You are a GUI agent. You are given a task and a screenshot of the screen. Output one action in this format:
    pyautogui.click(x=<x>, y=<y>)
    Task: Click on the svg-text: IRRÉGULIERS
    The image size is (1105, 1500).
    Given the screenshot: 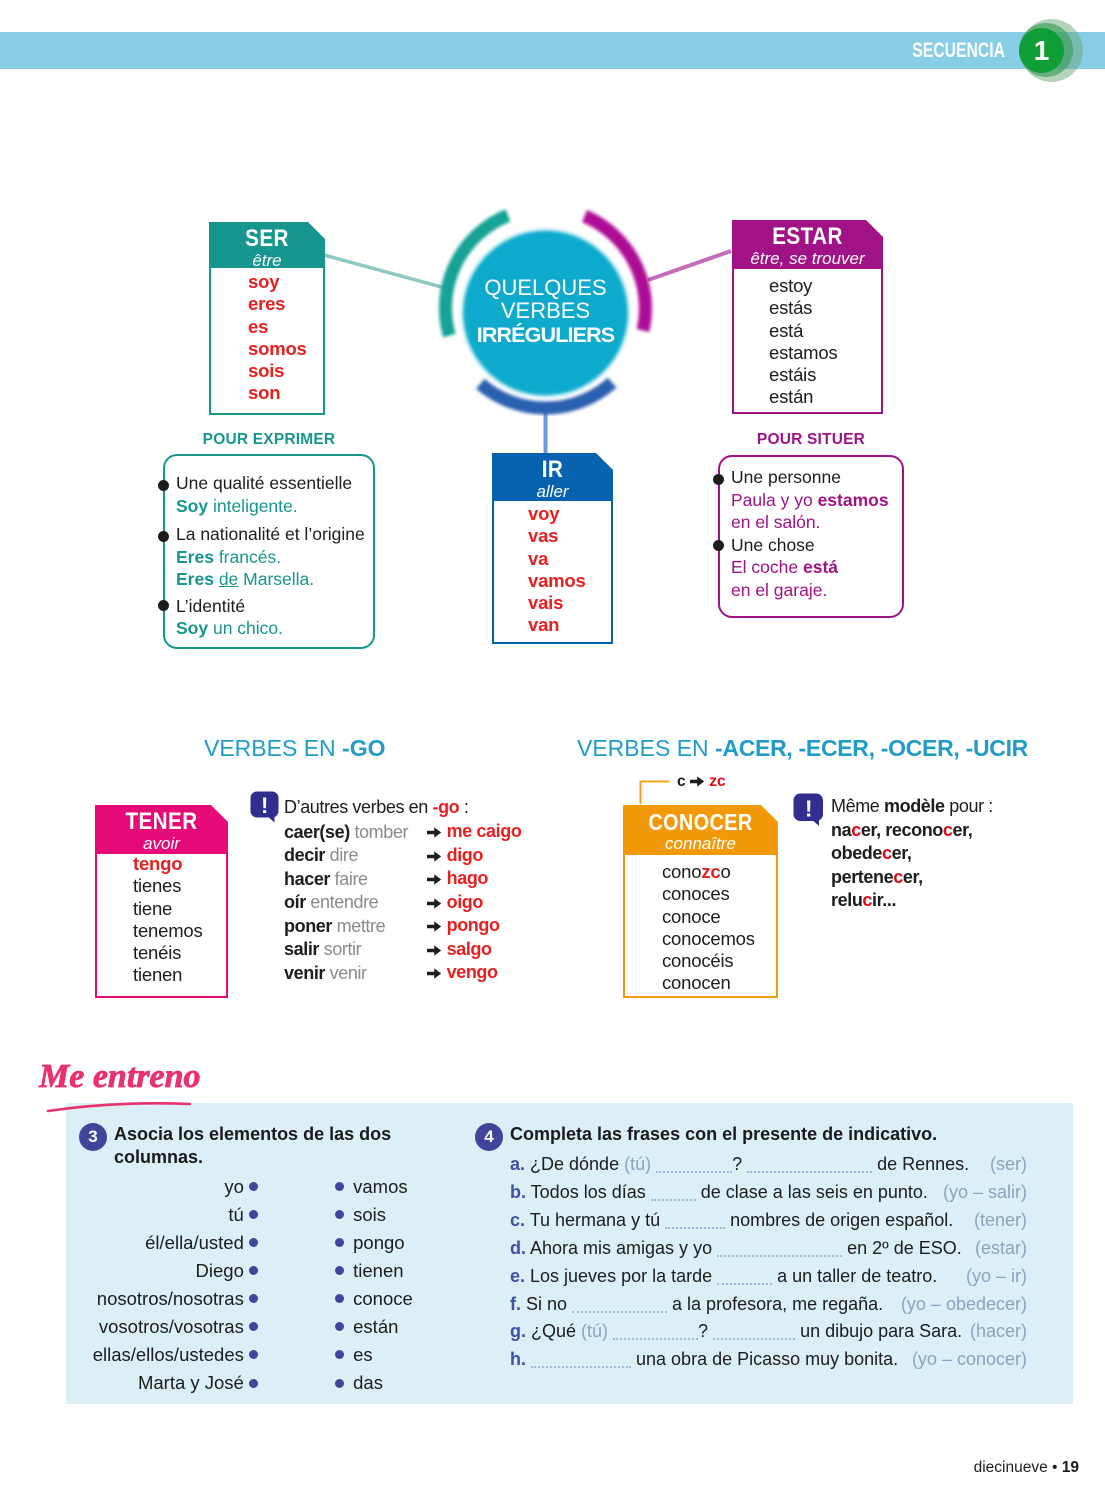 What is the action you would take?
    pyautogui.click(x=546, y=334)
    